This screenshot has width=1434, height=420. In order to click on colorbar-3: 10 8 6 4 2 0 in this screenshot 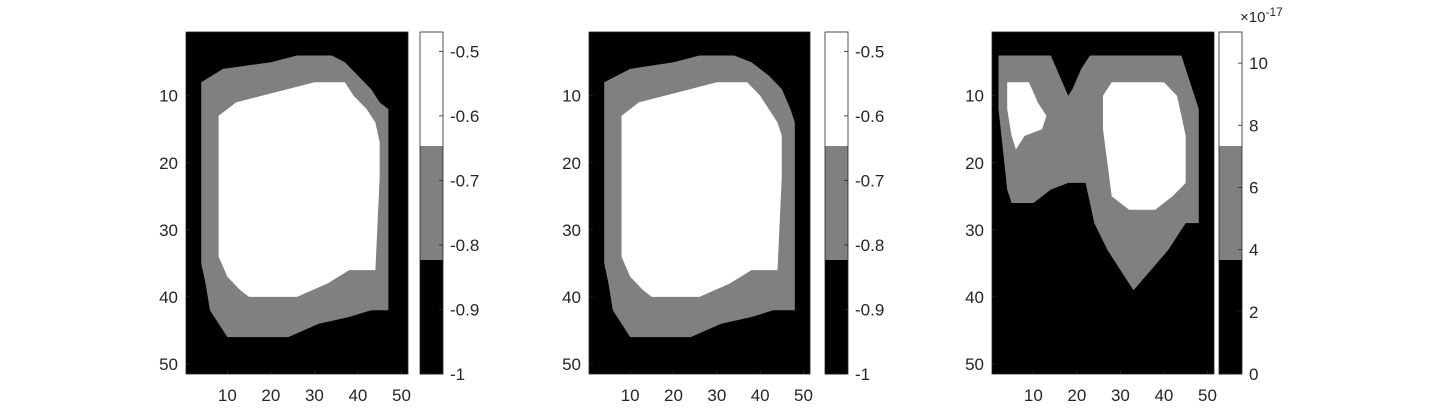, I will do `click(1243, 207)`.